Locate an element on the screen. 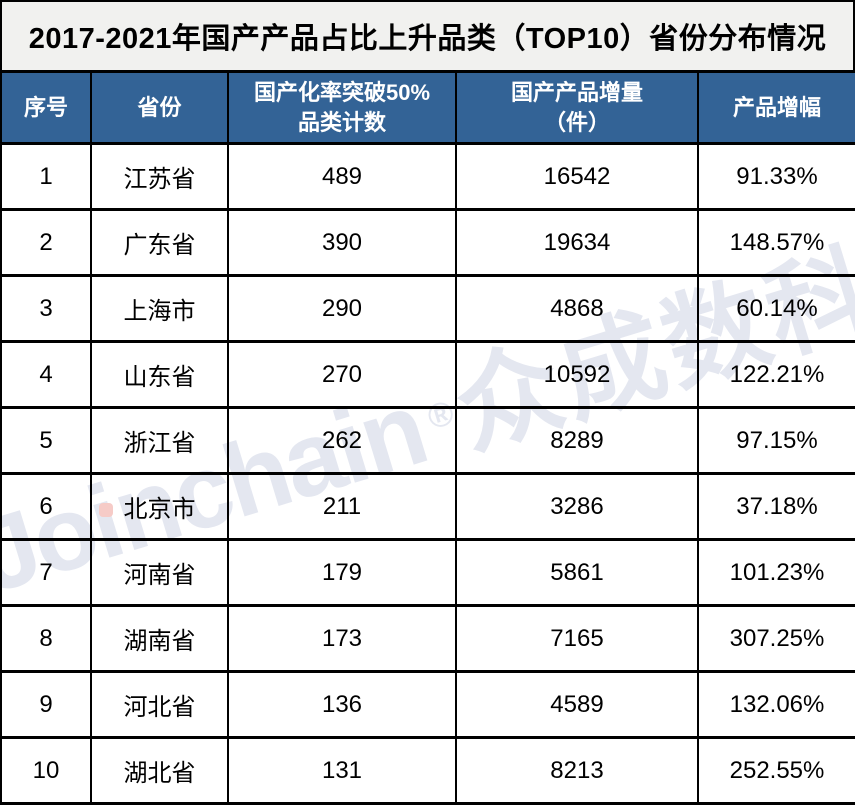 The height and width of the screenshot is (806, 855). count-cell: 290 is located at coordinates (342, 308).